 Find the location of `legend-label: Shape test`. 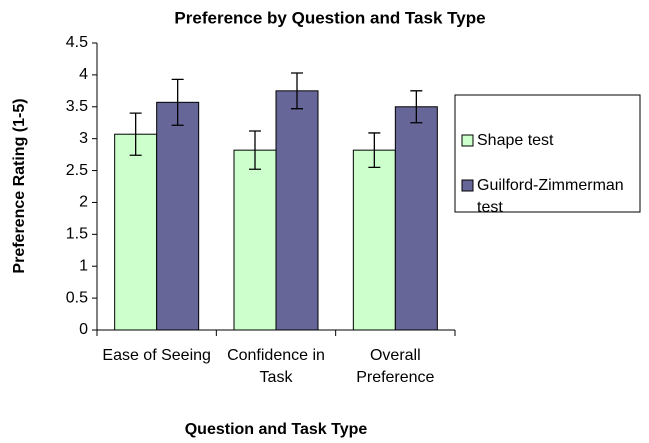

legend-label: Shape test is located at coordinates (515, 140).